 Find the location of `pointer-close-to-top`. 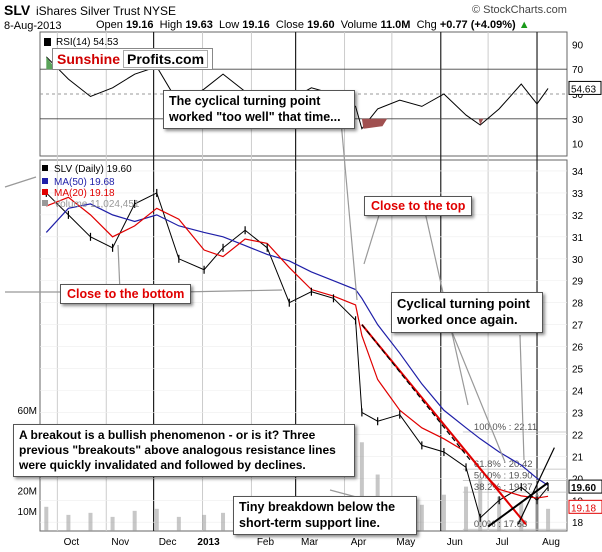

pointer-close-to-top is located at coordinates (372, 238).